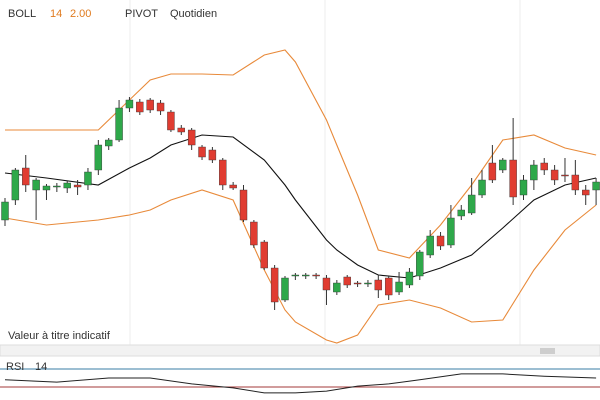 This screenshot has width=600, height=400. I want to click on indicator-deviation: 2.00, so click(80, 14).